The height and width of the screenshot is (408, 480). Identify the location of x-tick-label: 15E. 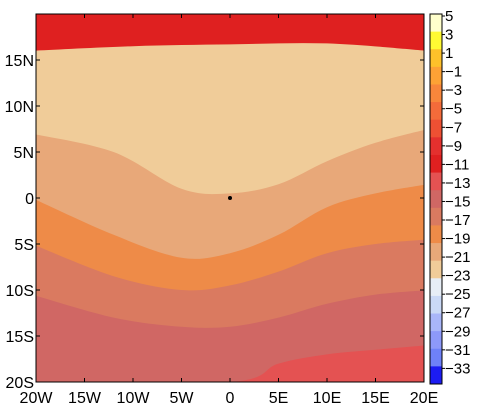
(375, 398).